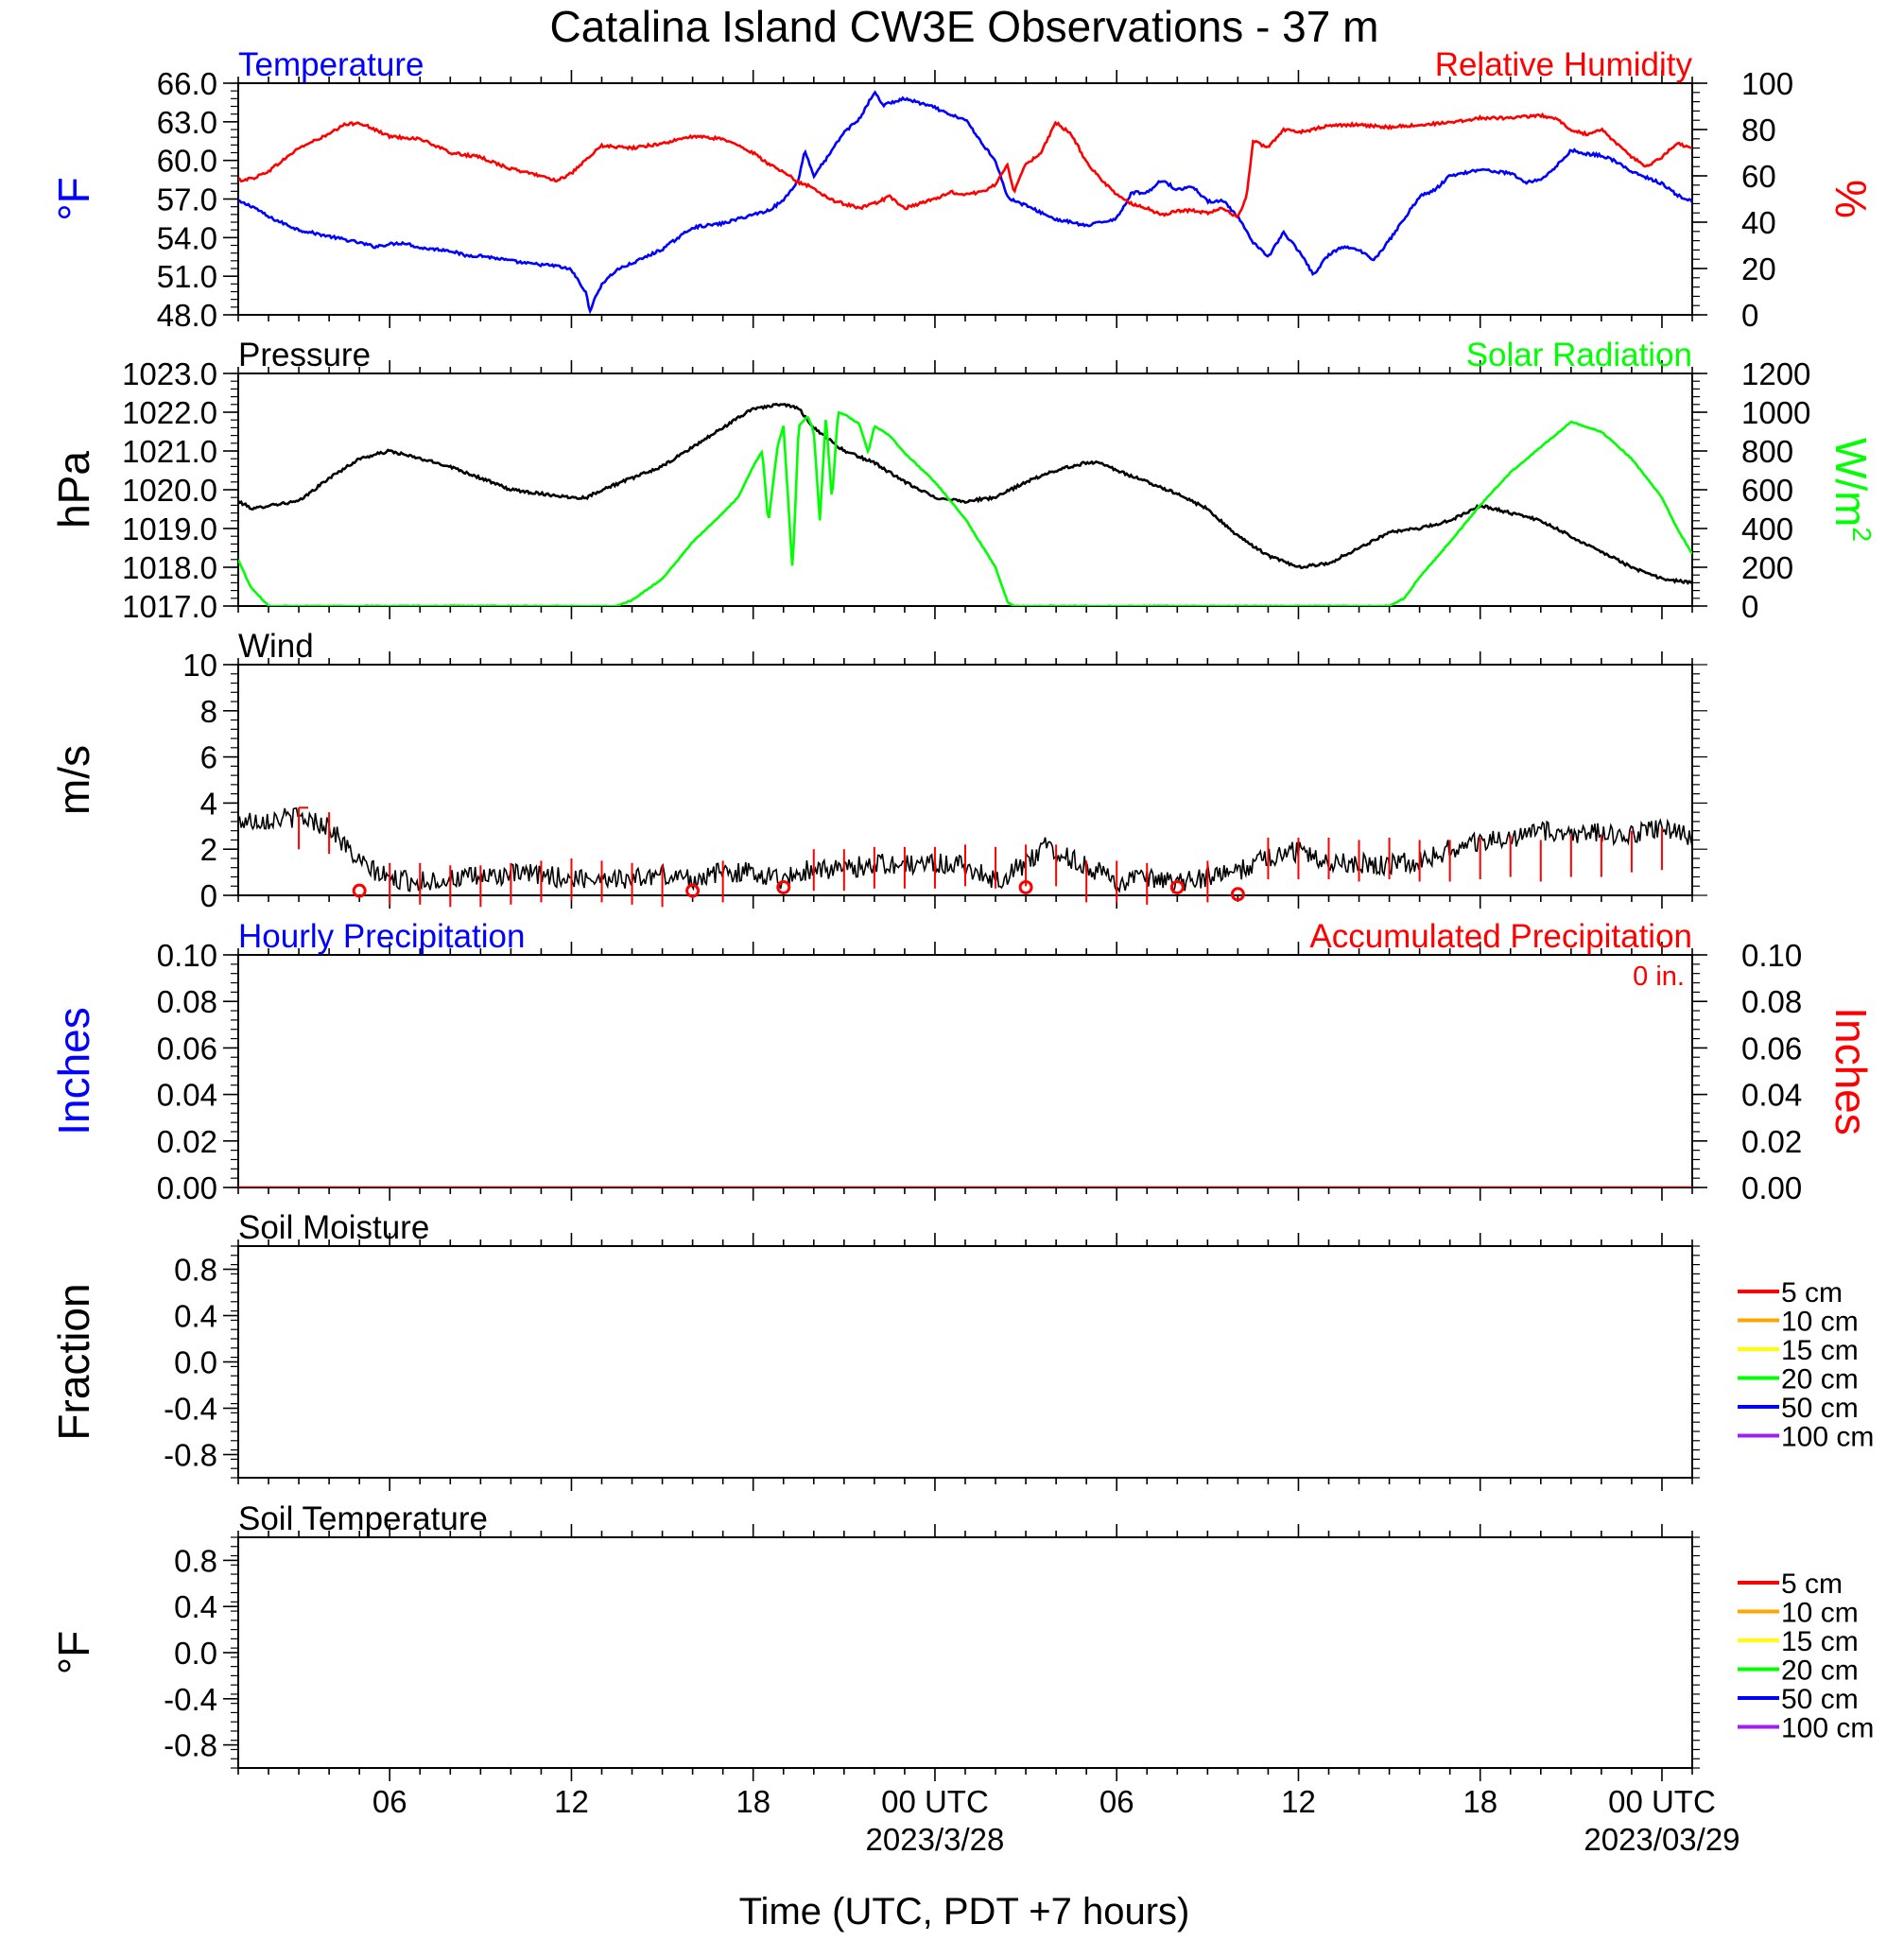 This screenshot has width=1904, height=1941. What do you see at coordinates (1767, 452) in the screenshot?
I see `y-right-tick-label: 800` at bounding box center [1767, 452].